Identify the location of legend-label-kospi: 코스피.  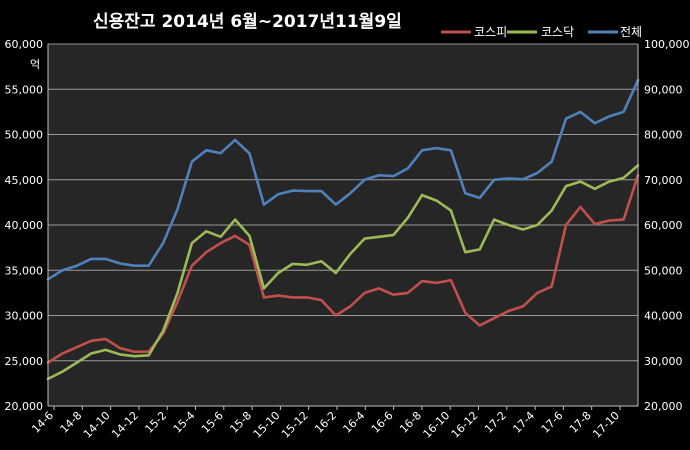
(490, 32).